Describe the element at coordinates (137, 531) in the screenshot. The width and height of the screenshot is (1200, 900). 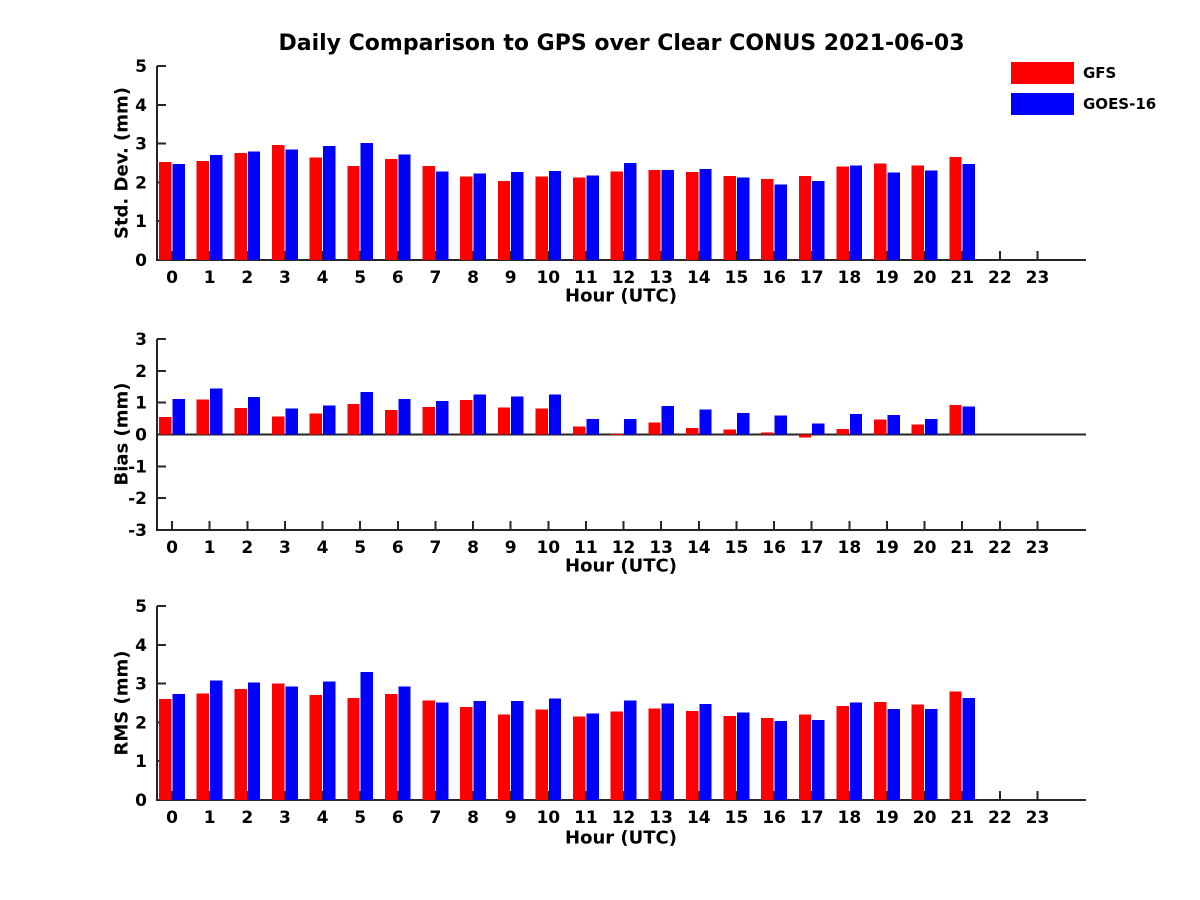
I see `svg-text: -3` at that location.